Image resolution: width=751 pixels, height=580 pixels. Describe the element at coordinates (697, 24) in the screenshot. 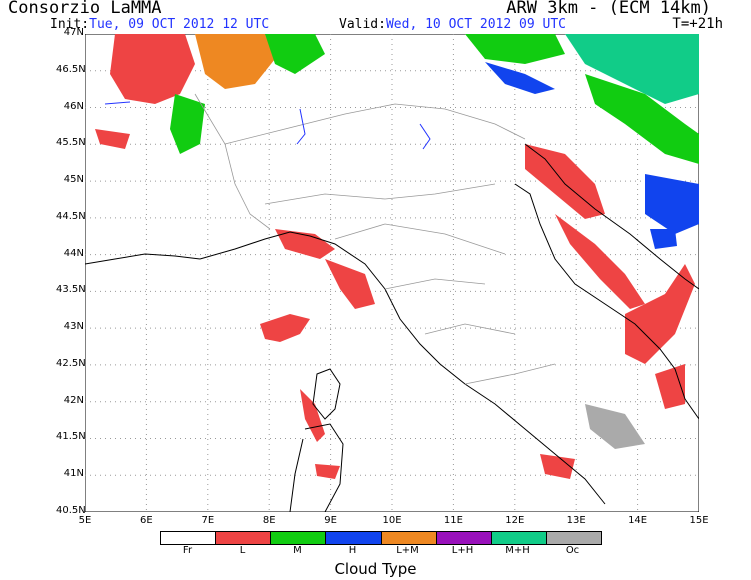

I see `forecast-hour: T=+21h` at that location.